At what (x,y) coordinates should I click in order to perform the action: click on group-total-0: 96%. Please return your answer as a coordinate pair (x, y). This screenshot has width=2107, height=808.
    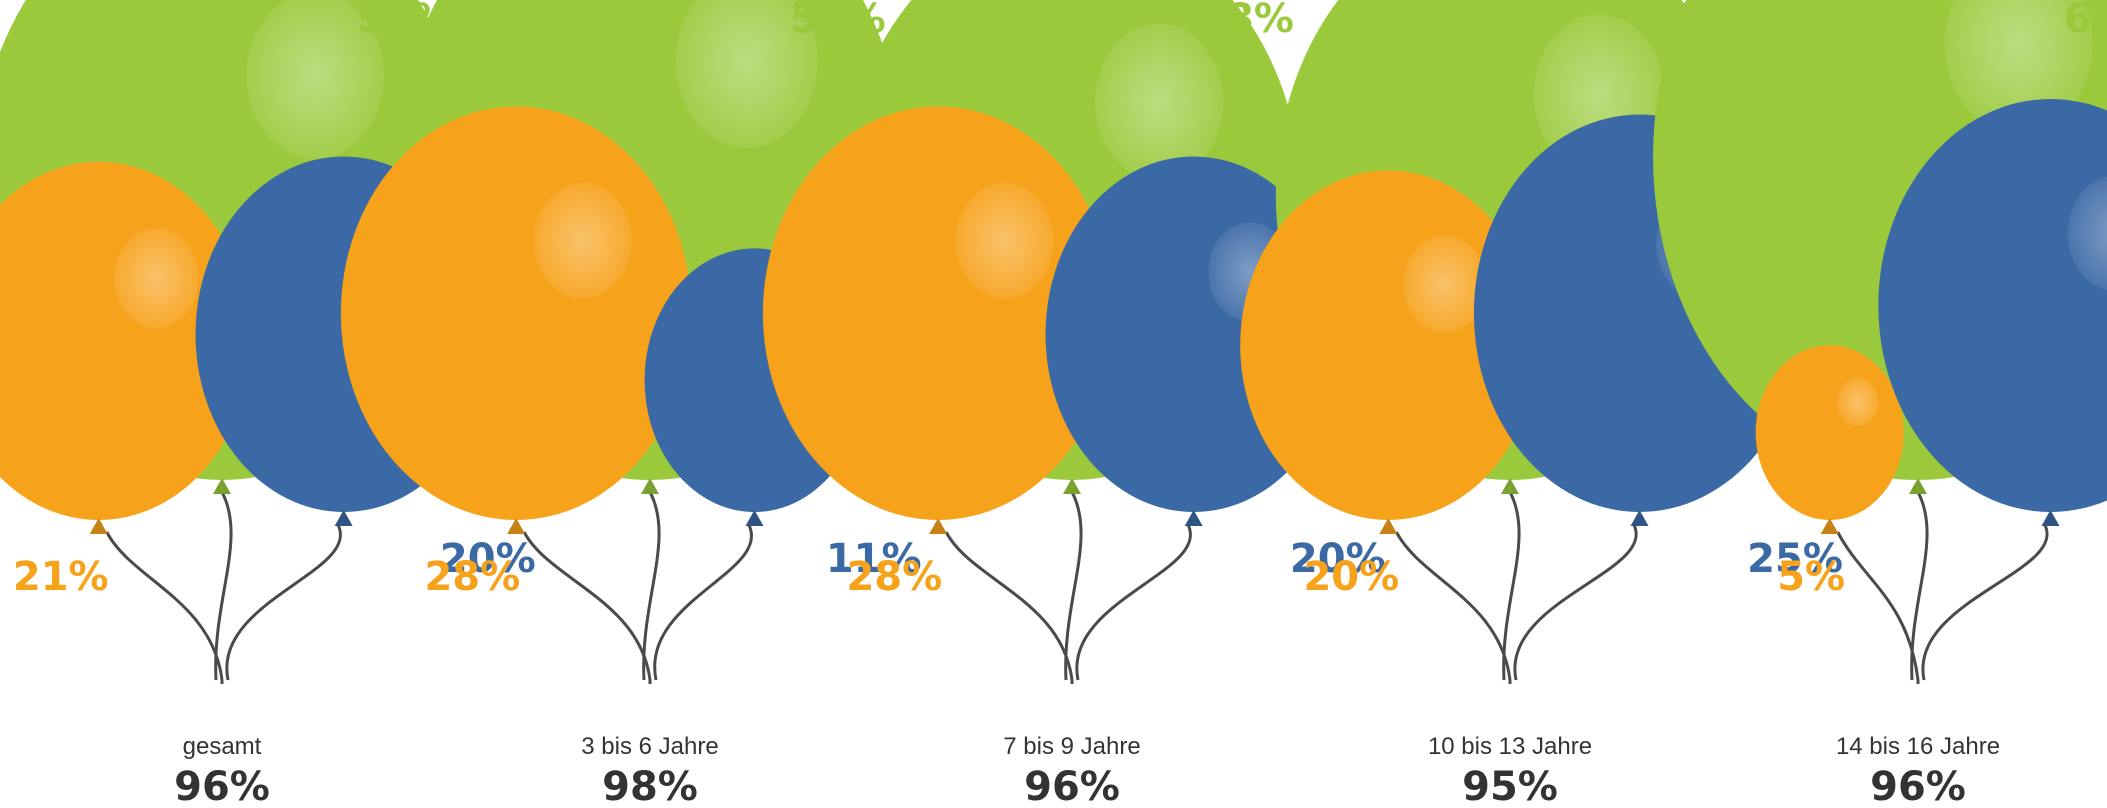
    Looking at the image, I should click on (222, 786).